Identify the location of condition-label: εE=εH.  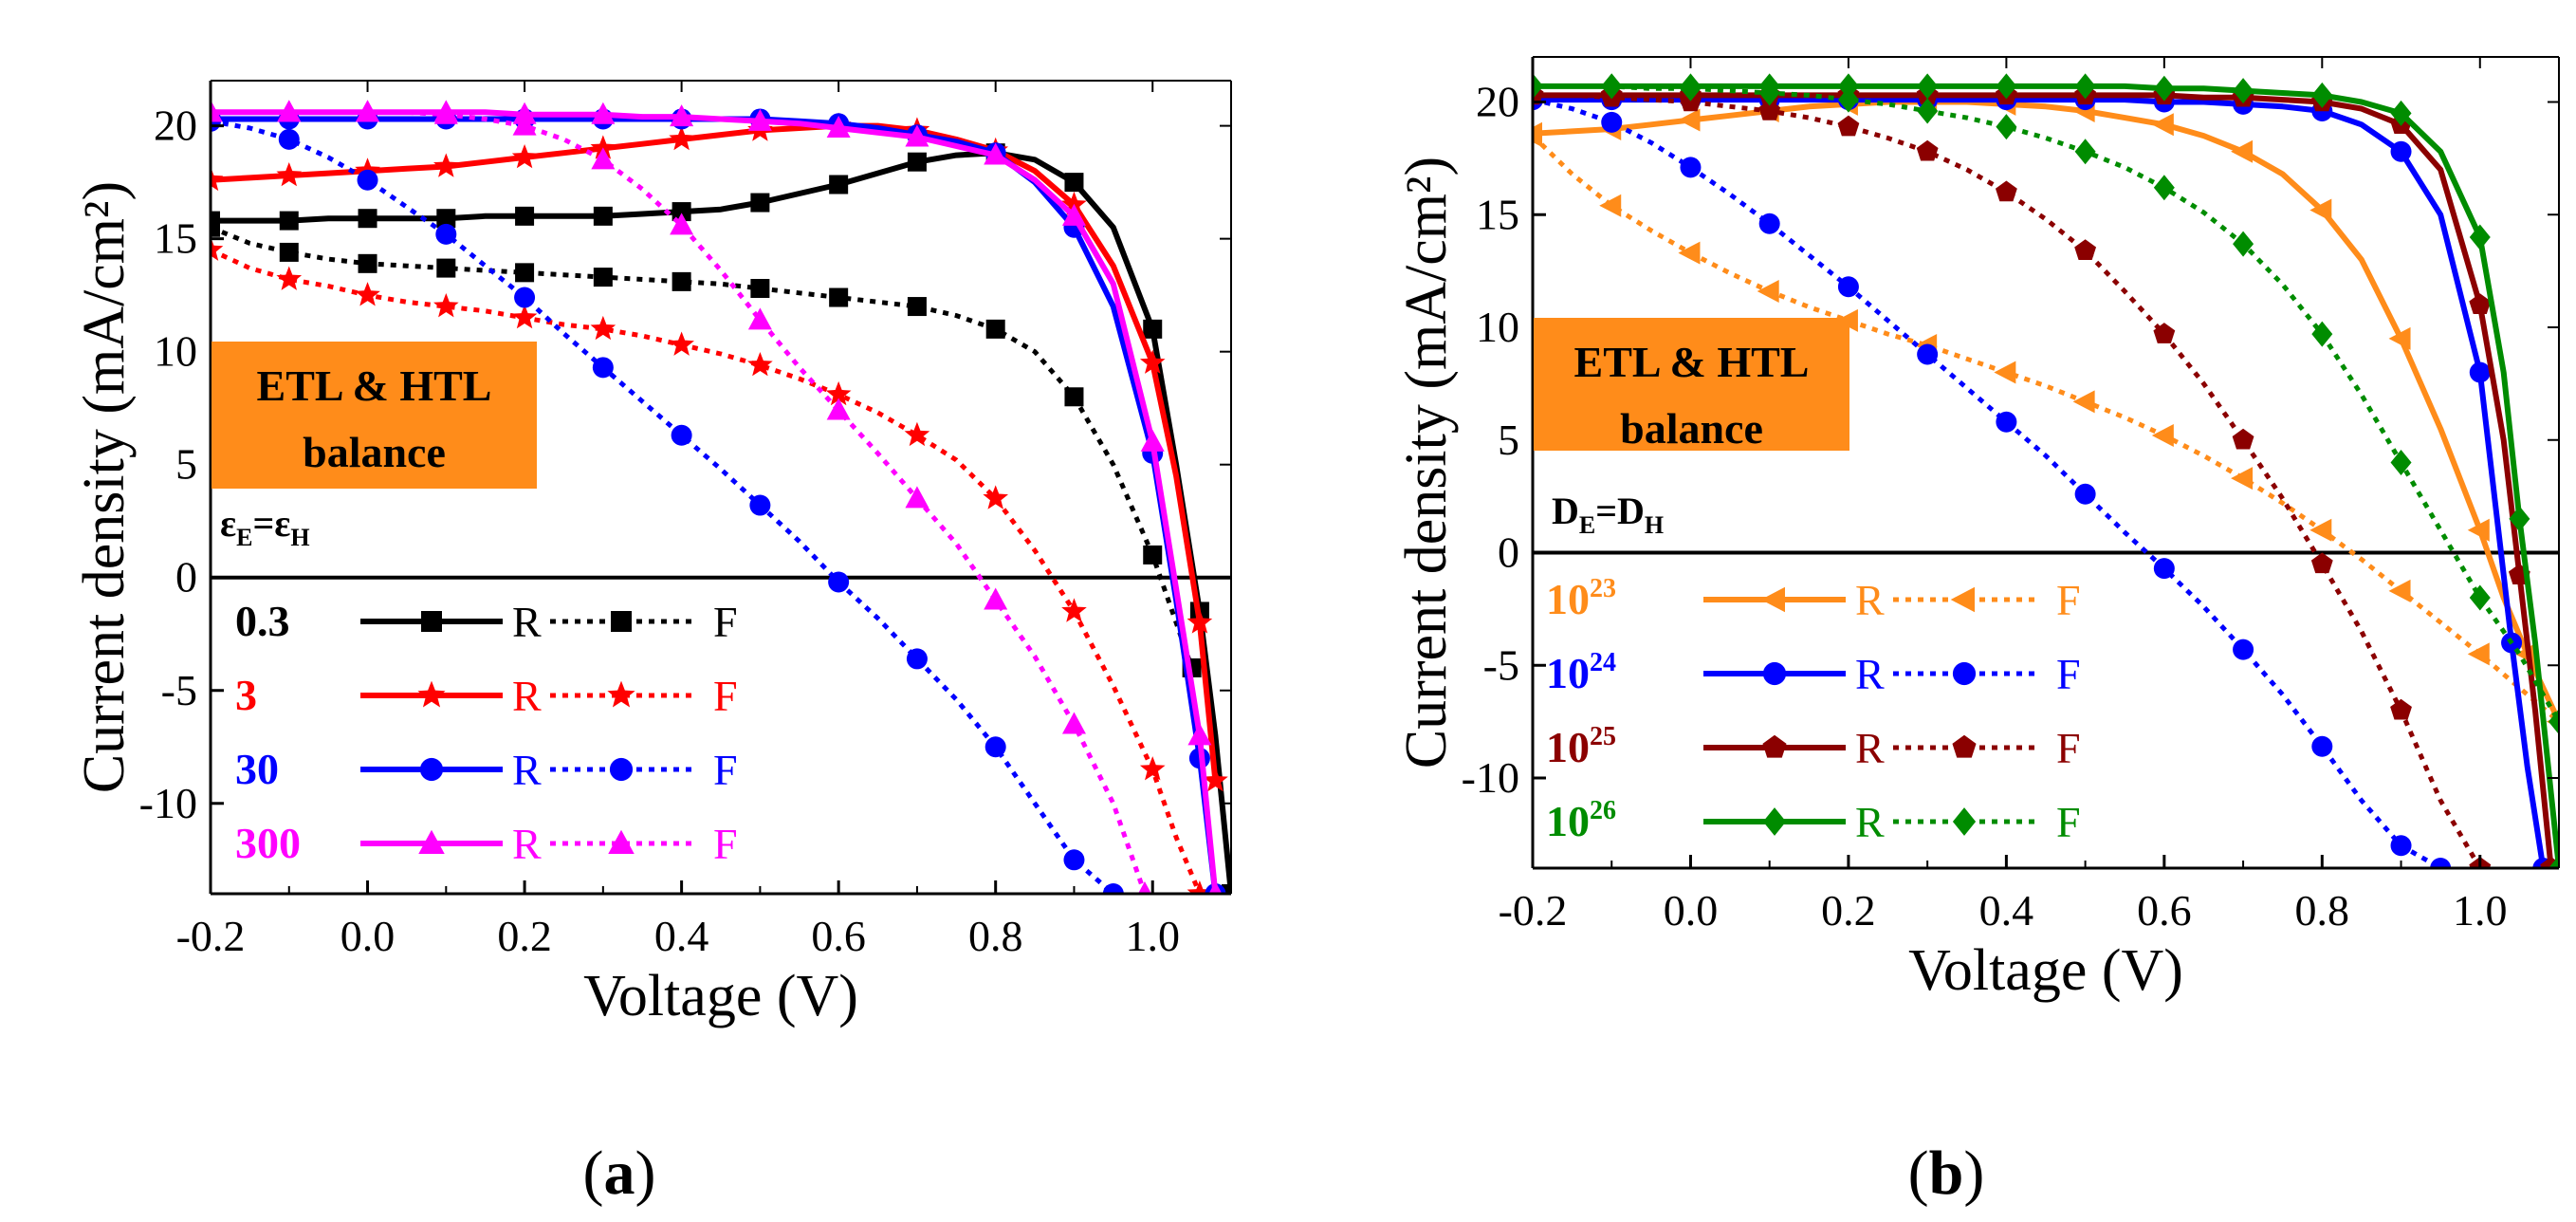
(265, 526).